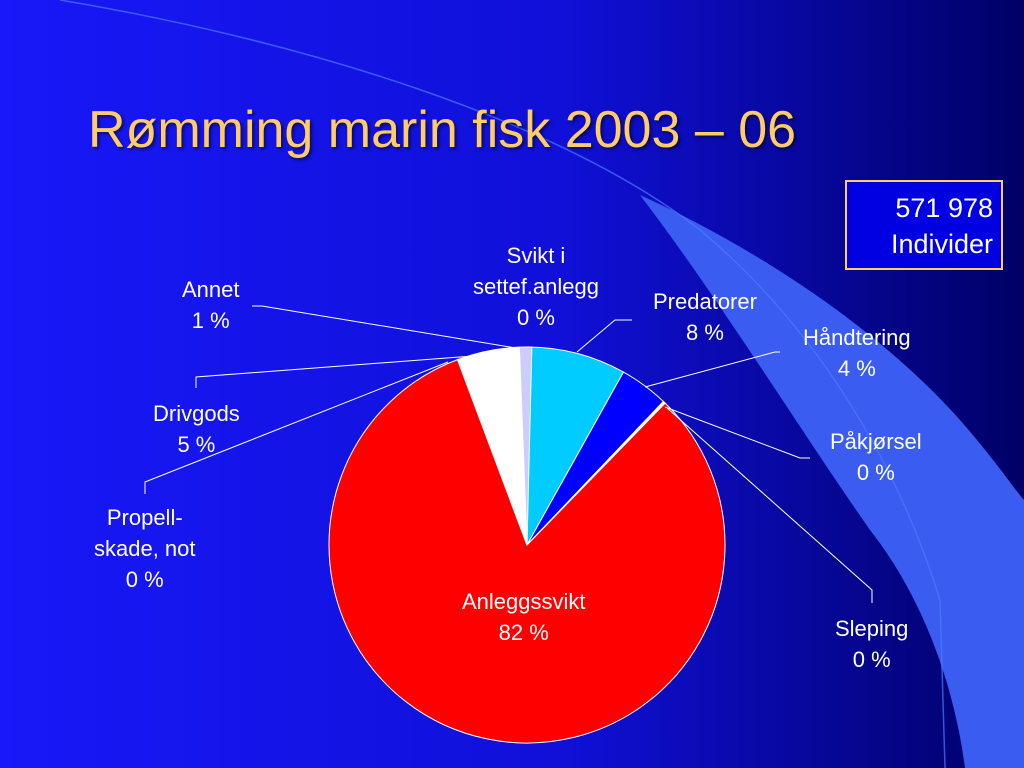 This screenshot has width=1024, height=768. What do you see at coordinates (442, 130) in the screenshot?
I see `page-title: Rømming marin fisk 2003 – 06` at bounding box center [442, 130].